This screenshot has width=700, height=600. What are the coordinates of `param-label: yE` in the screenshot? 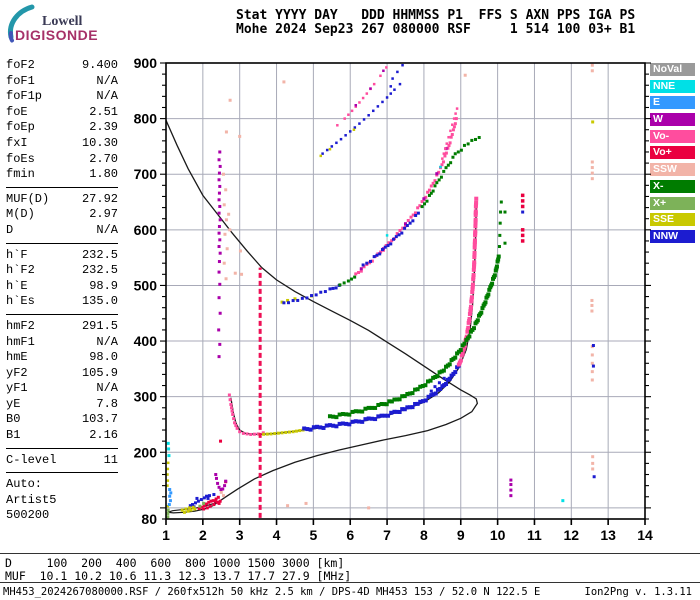 It's located at (13, 403).